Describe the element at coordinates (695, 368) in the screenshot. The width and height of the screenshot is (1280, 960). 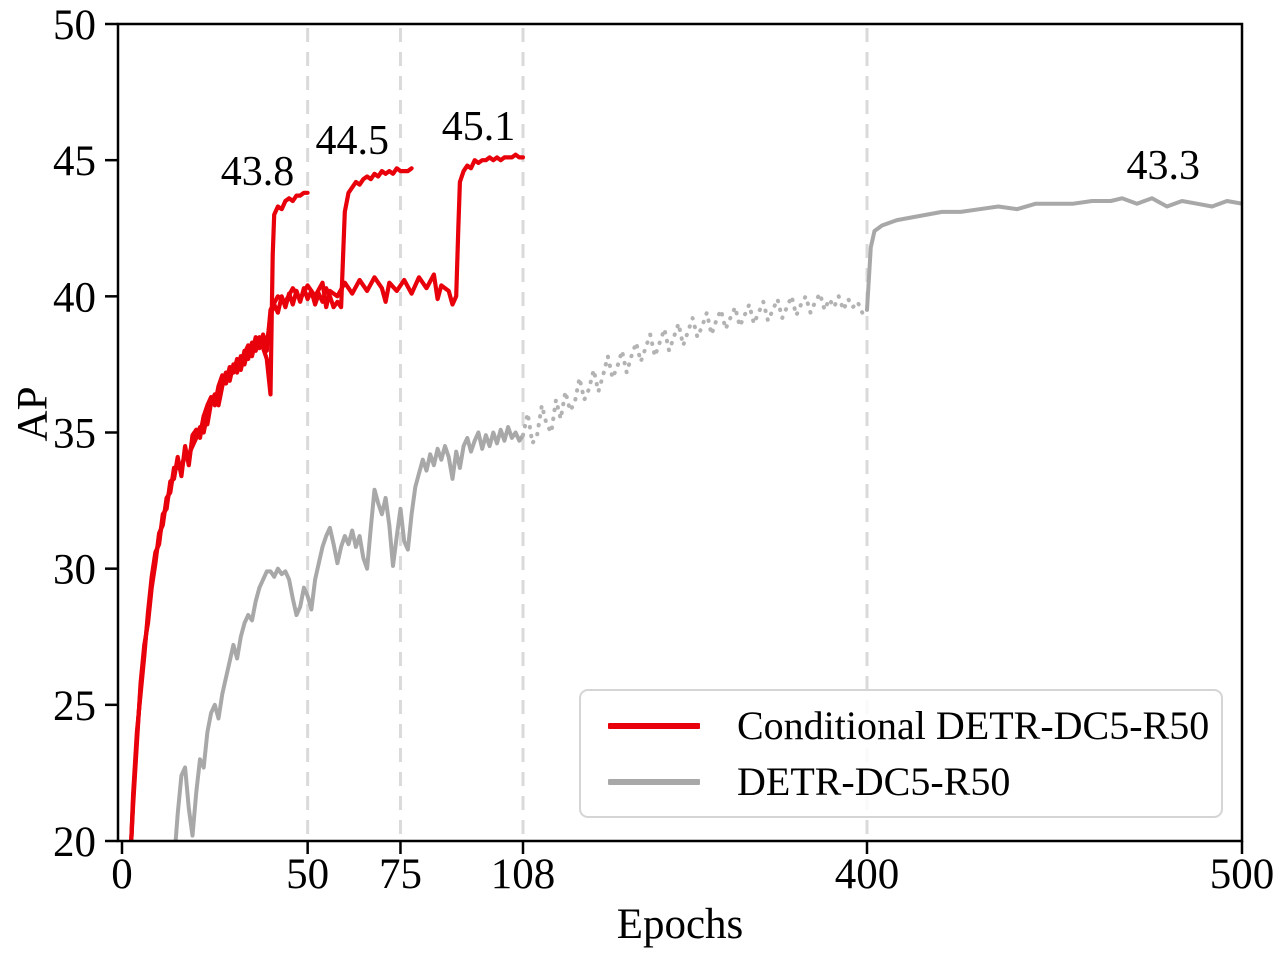
I see `series-line-detr-500ep-dotted` at that location.